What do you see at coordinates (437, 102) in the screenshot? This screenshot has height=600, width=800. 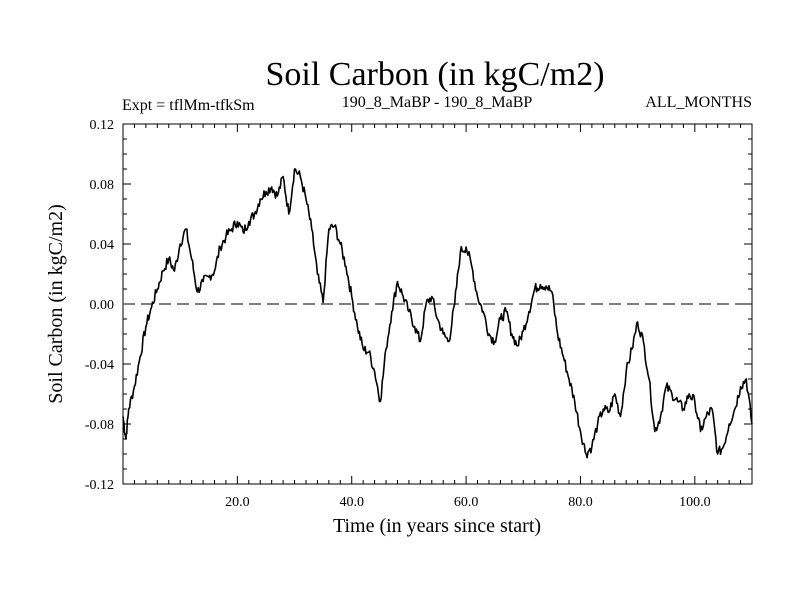 I see `comparison-label: 190_8_MaBP - 190_8_MaBP` at bounding box center [437, 102].